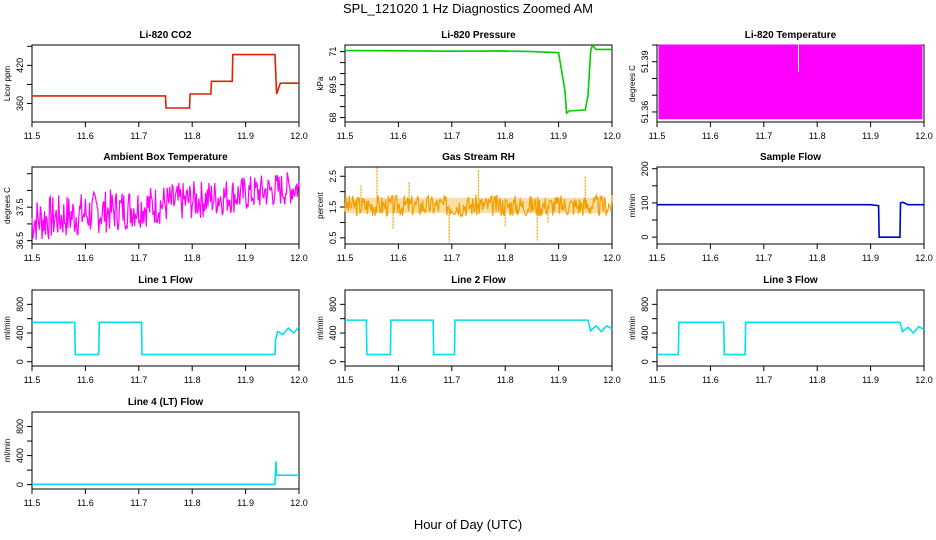 The width and height of the screenshot is (936, 540). What do you see at coordinates (20, 241) in the screenshot?
I see `y-tick-label: 36.5` at bounding box center [20, 241].